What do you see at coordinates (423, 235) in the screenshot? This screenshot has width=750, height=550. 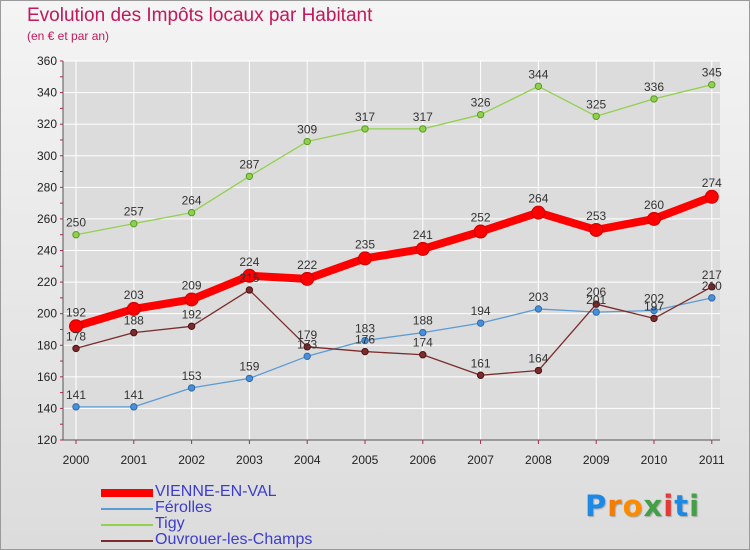 I see `data-label-vienne-en-val: 241` at bounding box center [423, 235].